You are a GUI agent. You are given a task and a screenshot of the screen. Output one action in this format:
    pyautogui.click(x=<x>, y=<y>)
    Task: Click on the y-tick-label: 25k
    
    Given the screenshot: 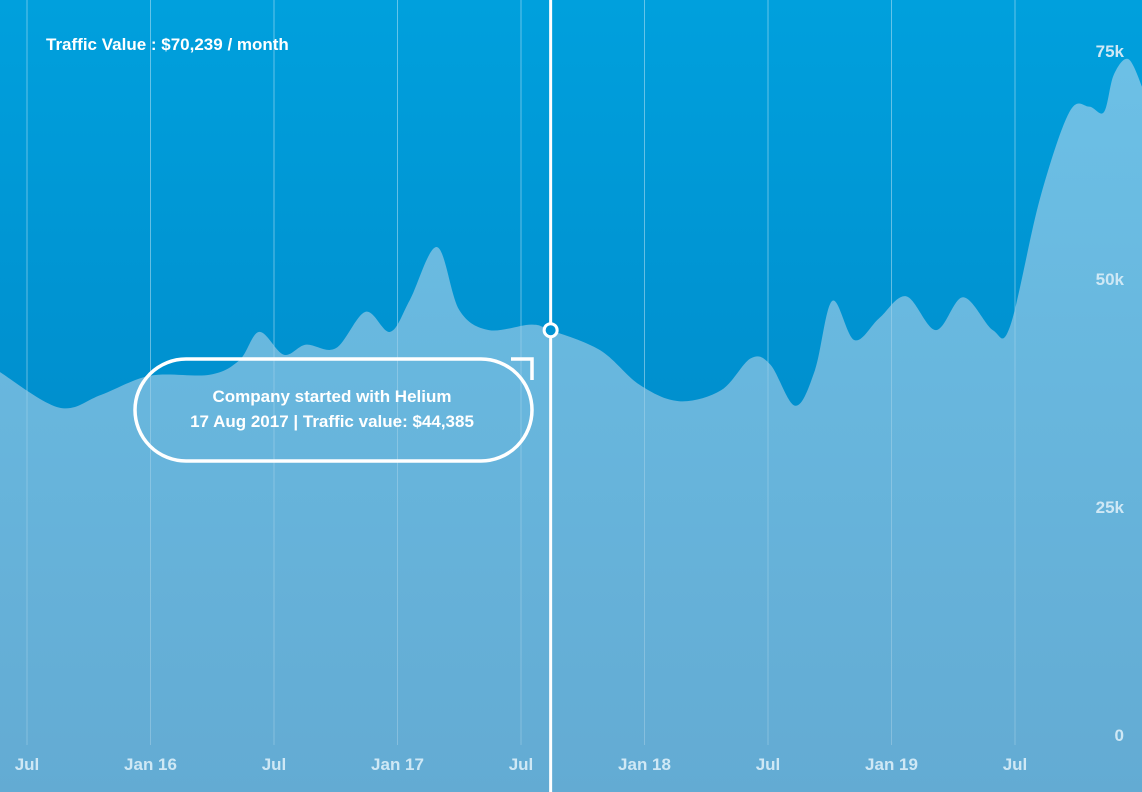 What is the action you would take?
    pyautogui.click(x=1110, y=507)
    